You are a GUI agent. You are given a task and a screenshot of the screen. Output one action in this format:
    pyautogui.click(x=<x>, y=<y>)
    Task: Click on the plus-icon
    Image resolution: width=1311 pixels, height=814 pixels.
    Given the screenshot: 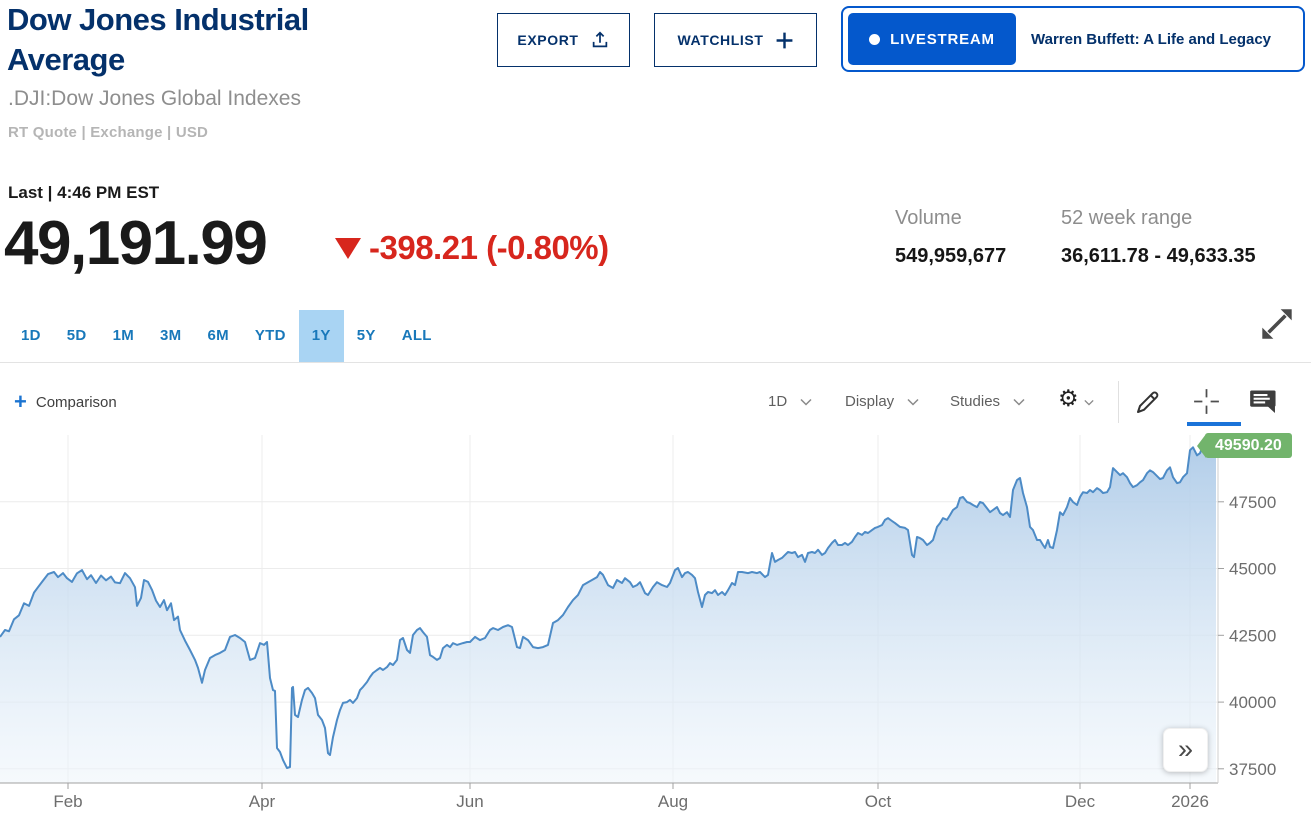 What is the action you would take?
    pyautogui.click(x=784, y=40)
    